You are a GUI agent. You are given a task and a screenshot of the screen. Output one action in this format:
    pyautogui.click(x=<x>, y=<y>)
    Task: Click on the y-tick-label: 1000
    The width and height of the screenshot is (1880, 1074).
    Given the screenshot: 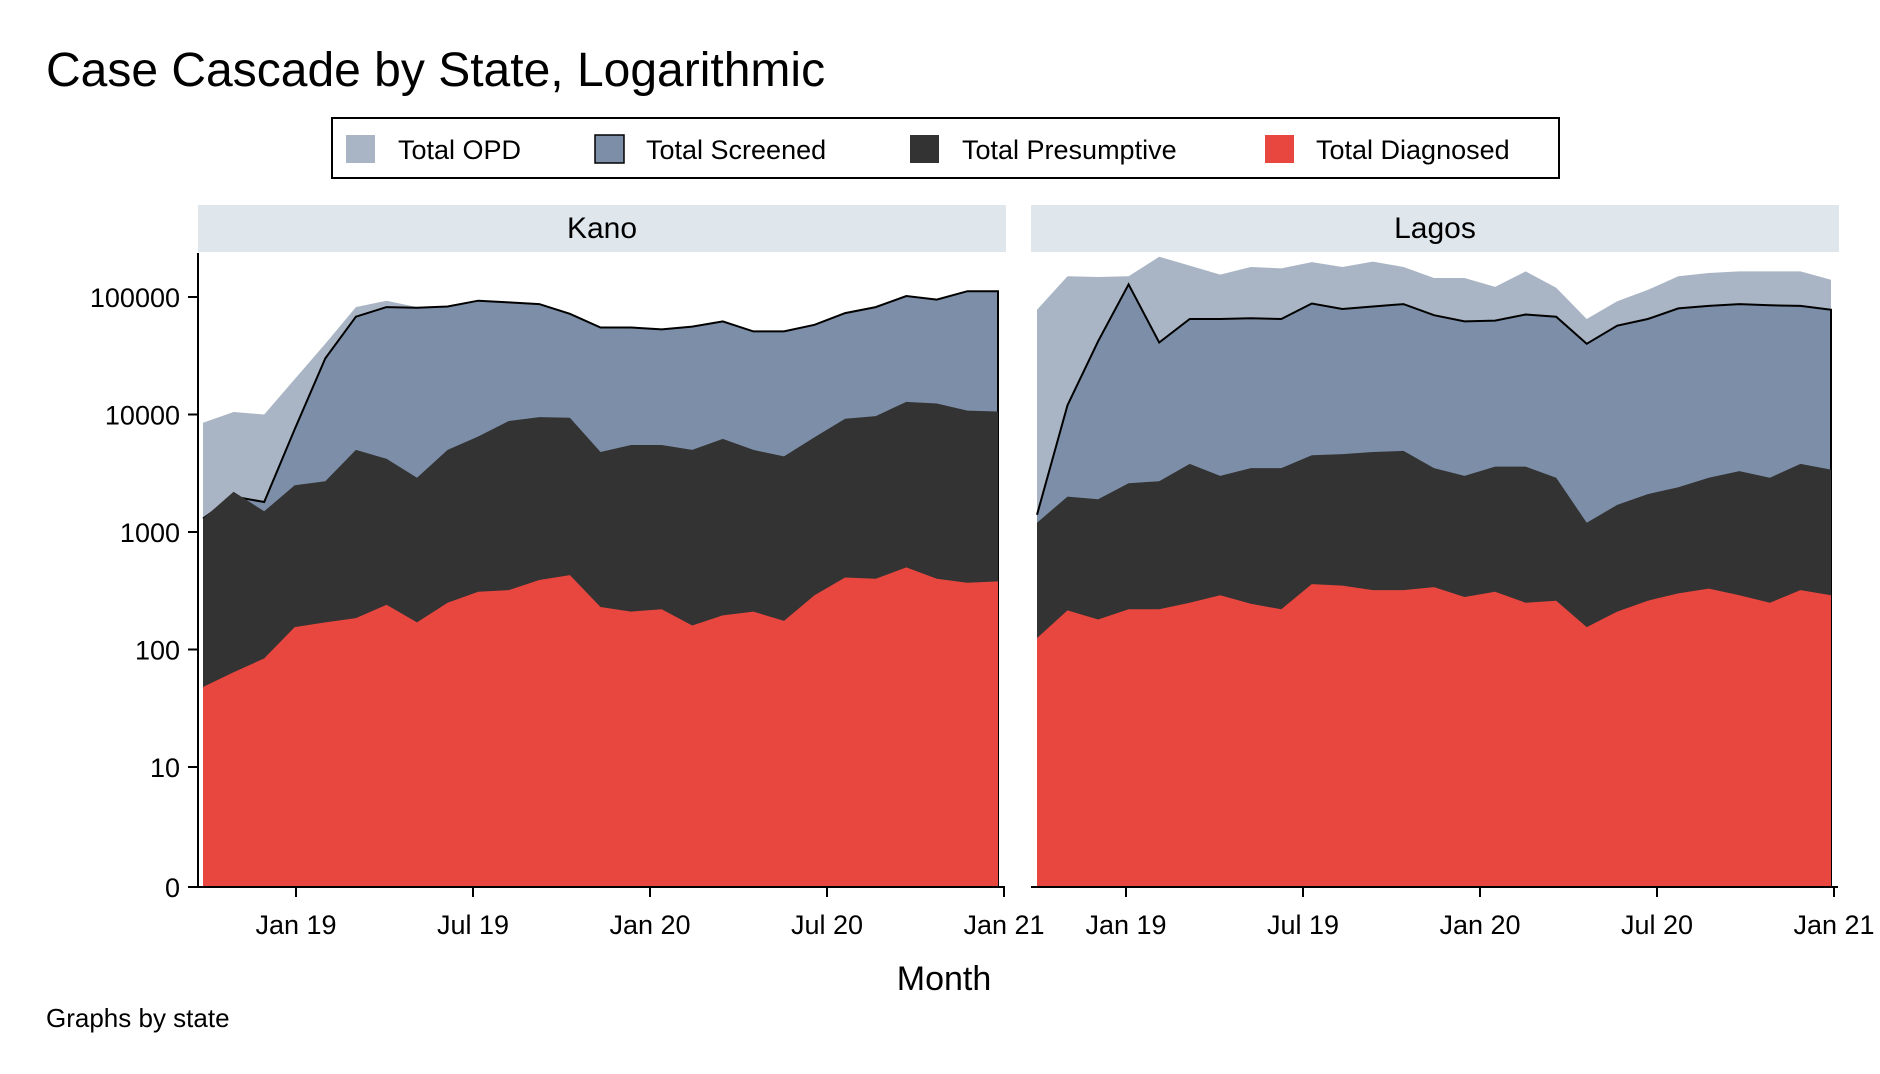 What is the action you would take?
    pyautogui.click(x=150, y=533)
    